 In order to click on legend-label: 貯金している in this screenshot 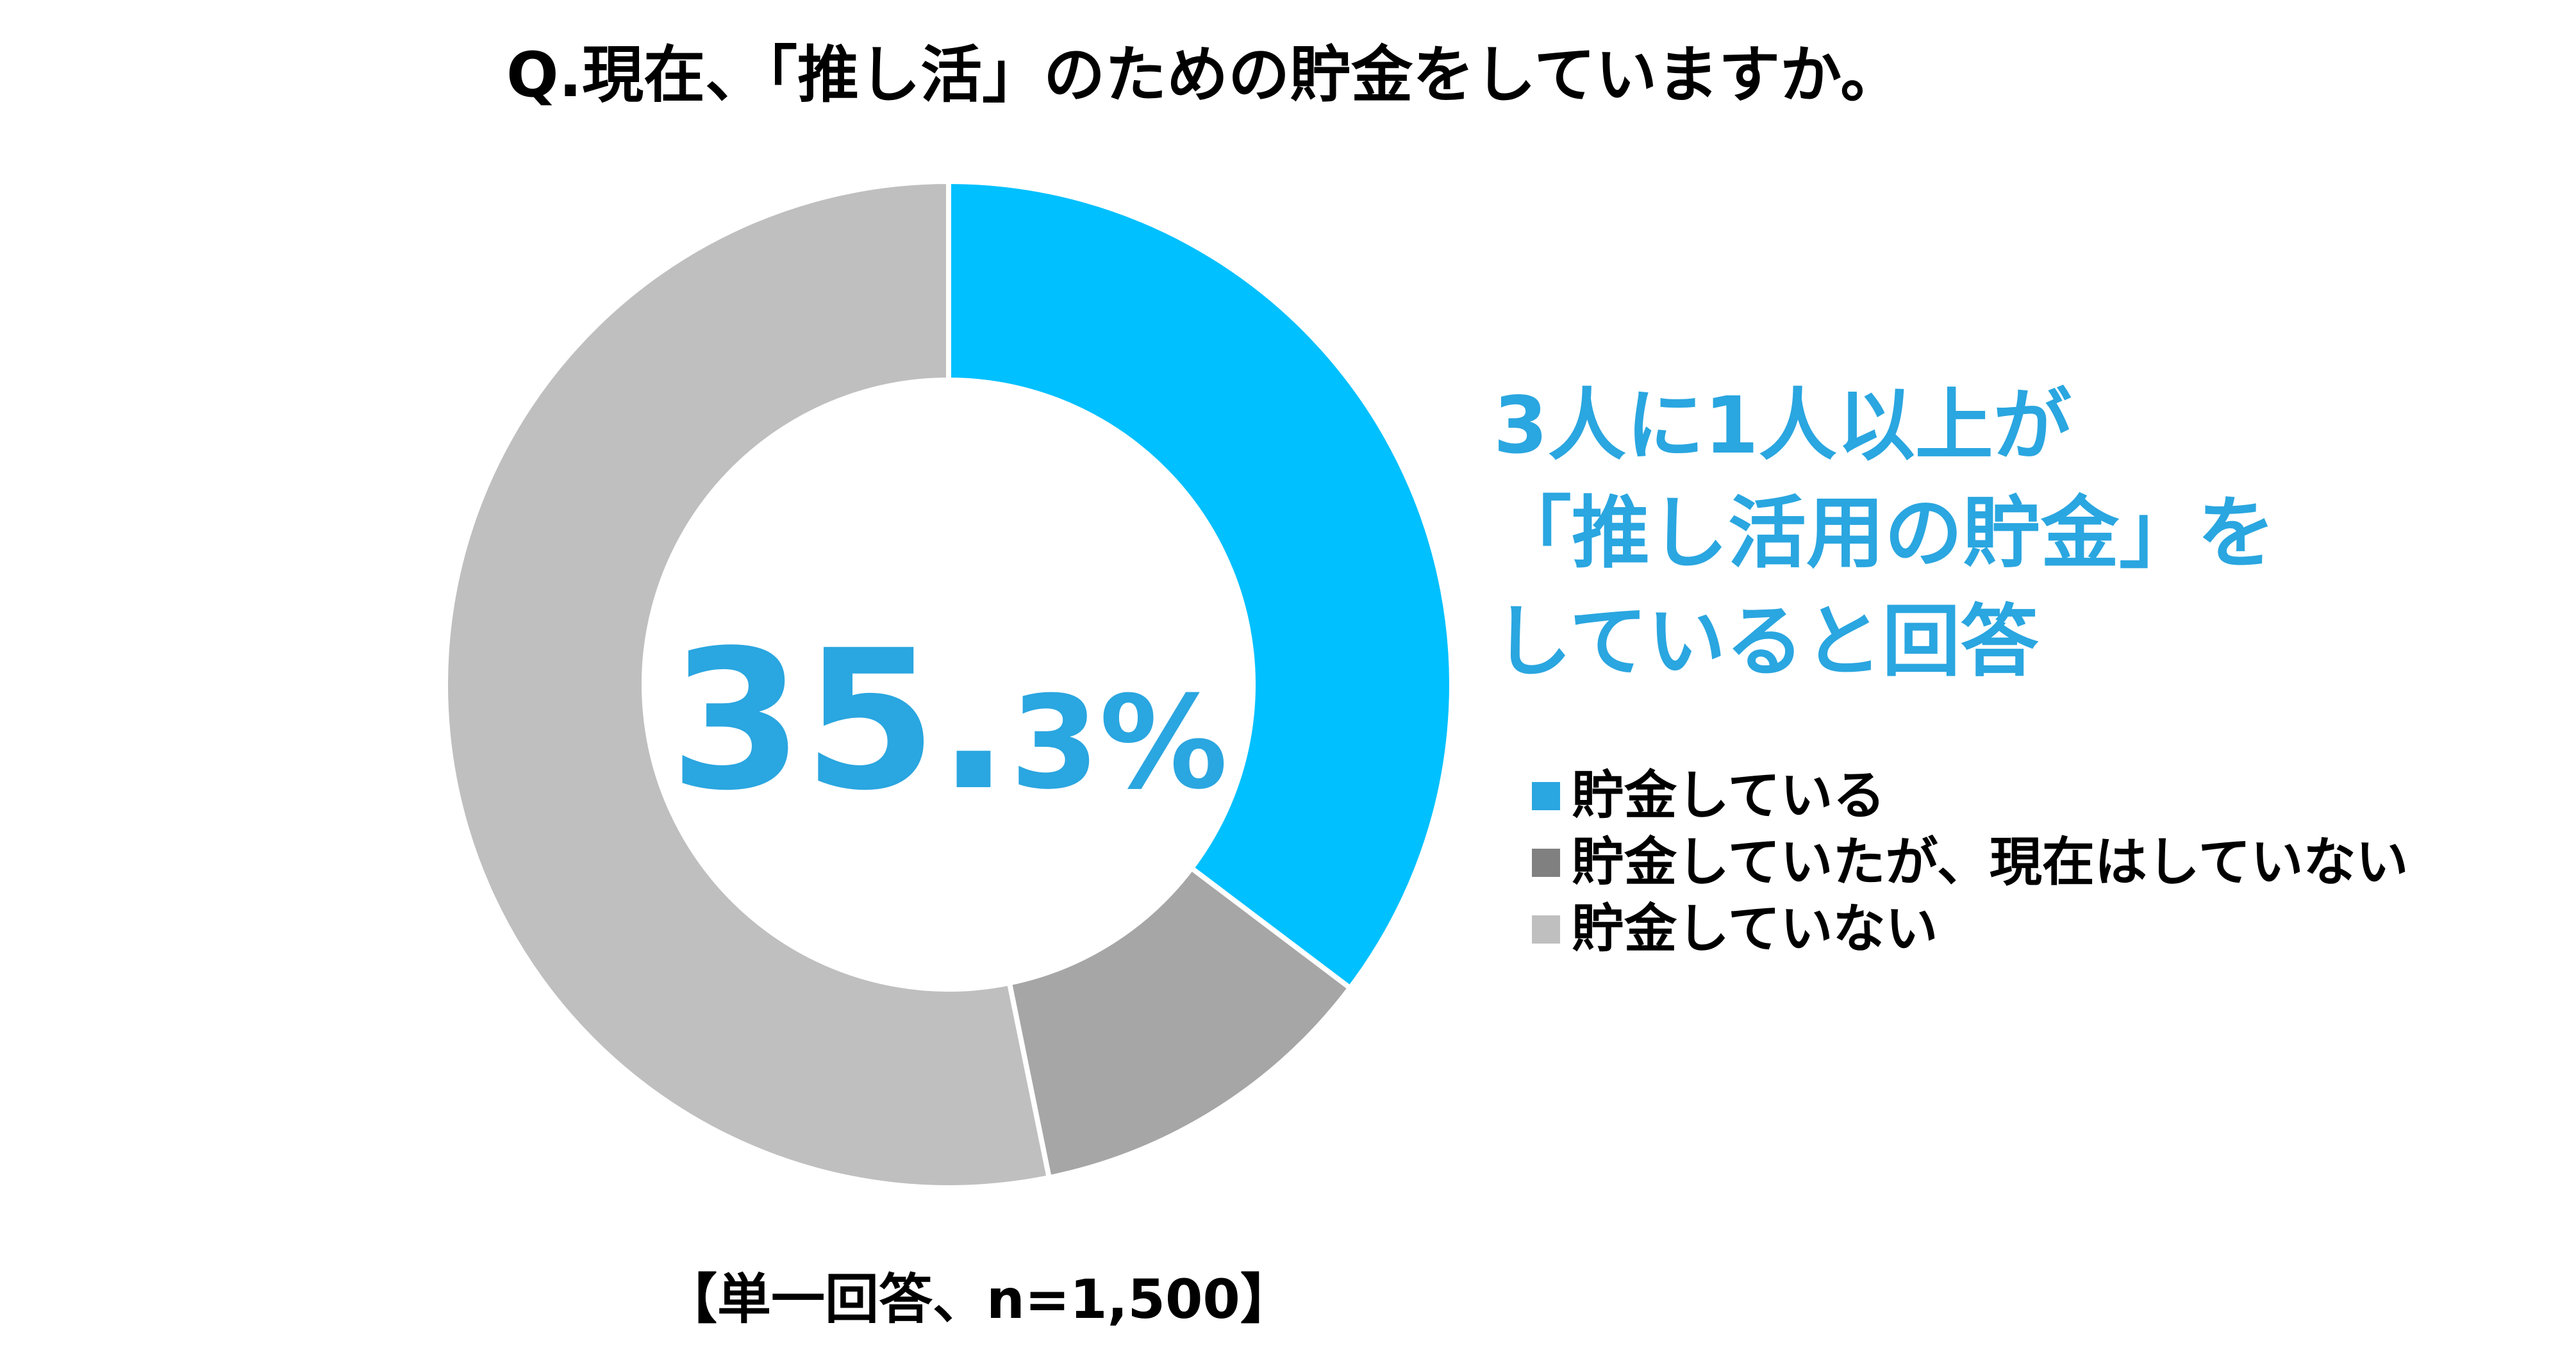, I will do `click(1729, 795)`.